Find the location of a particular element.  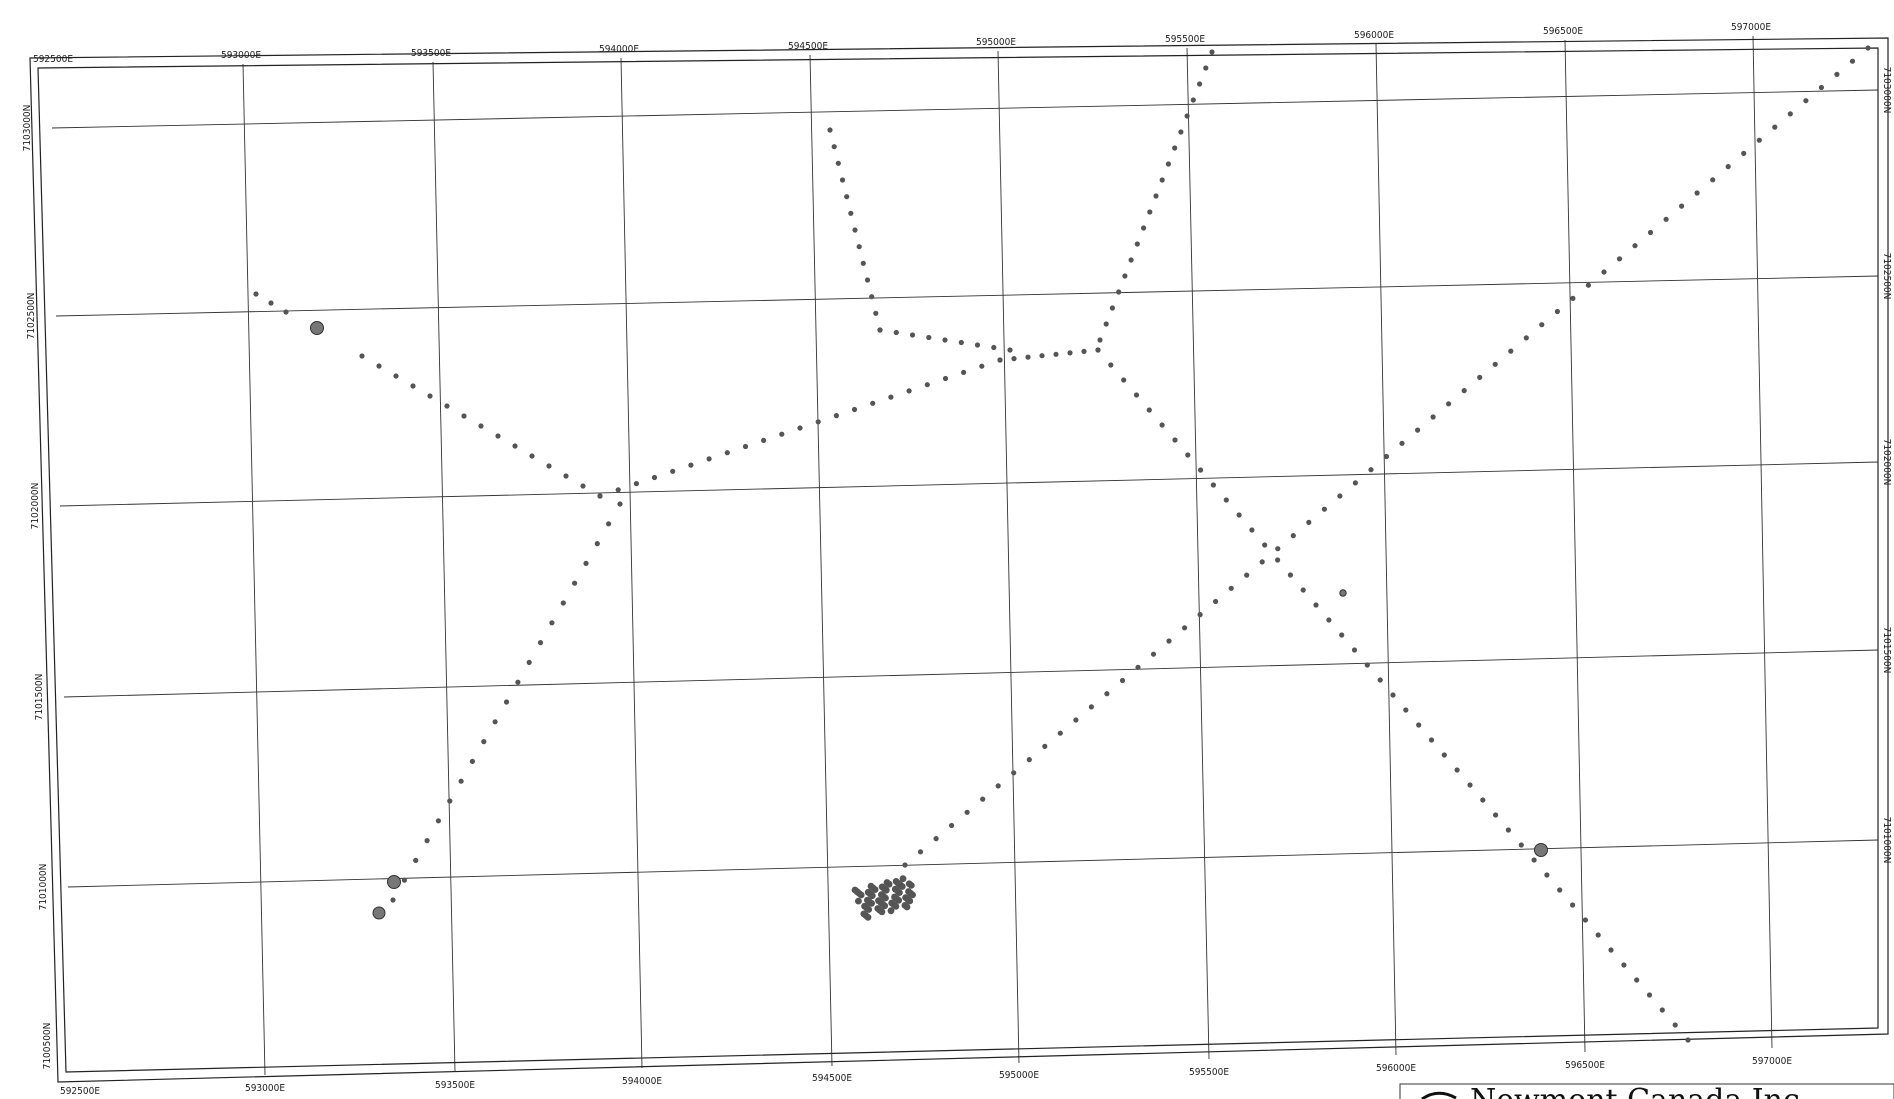

bottom-easting-label: 593500E is located at coordinates (455, 1085).